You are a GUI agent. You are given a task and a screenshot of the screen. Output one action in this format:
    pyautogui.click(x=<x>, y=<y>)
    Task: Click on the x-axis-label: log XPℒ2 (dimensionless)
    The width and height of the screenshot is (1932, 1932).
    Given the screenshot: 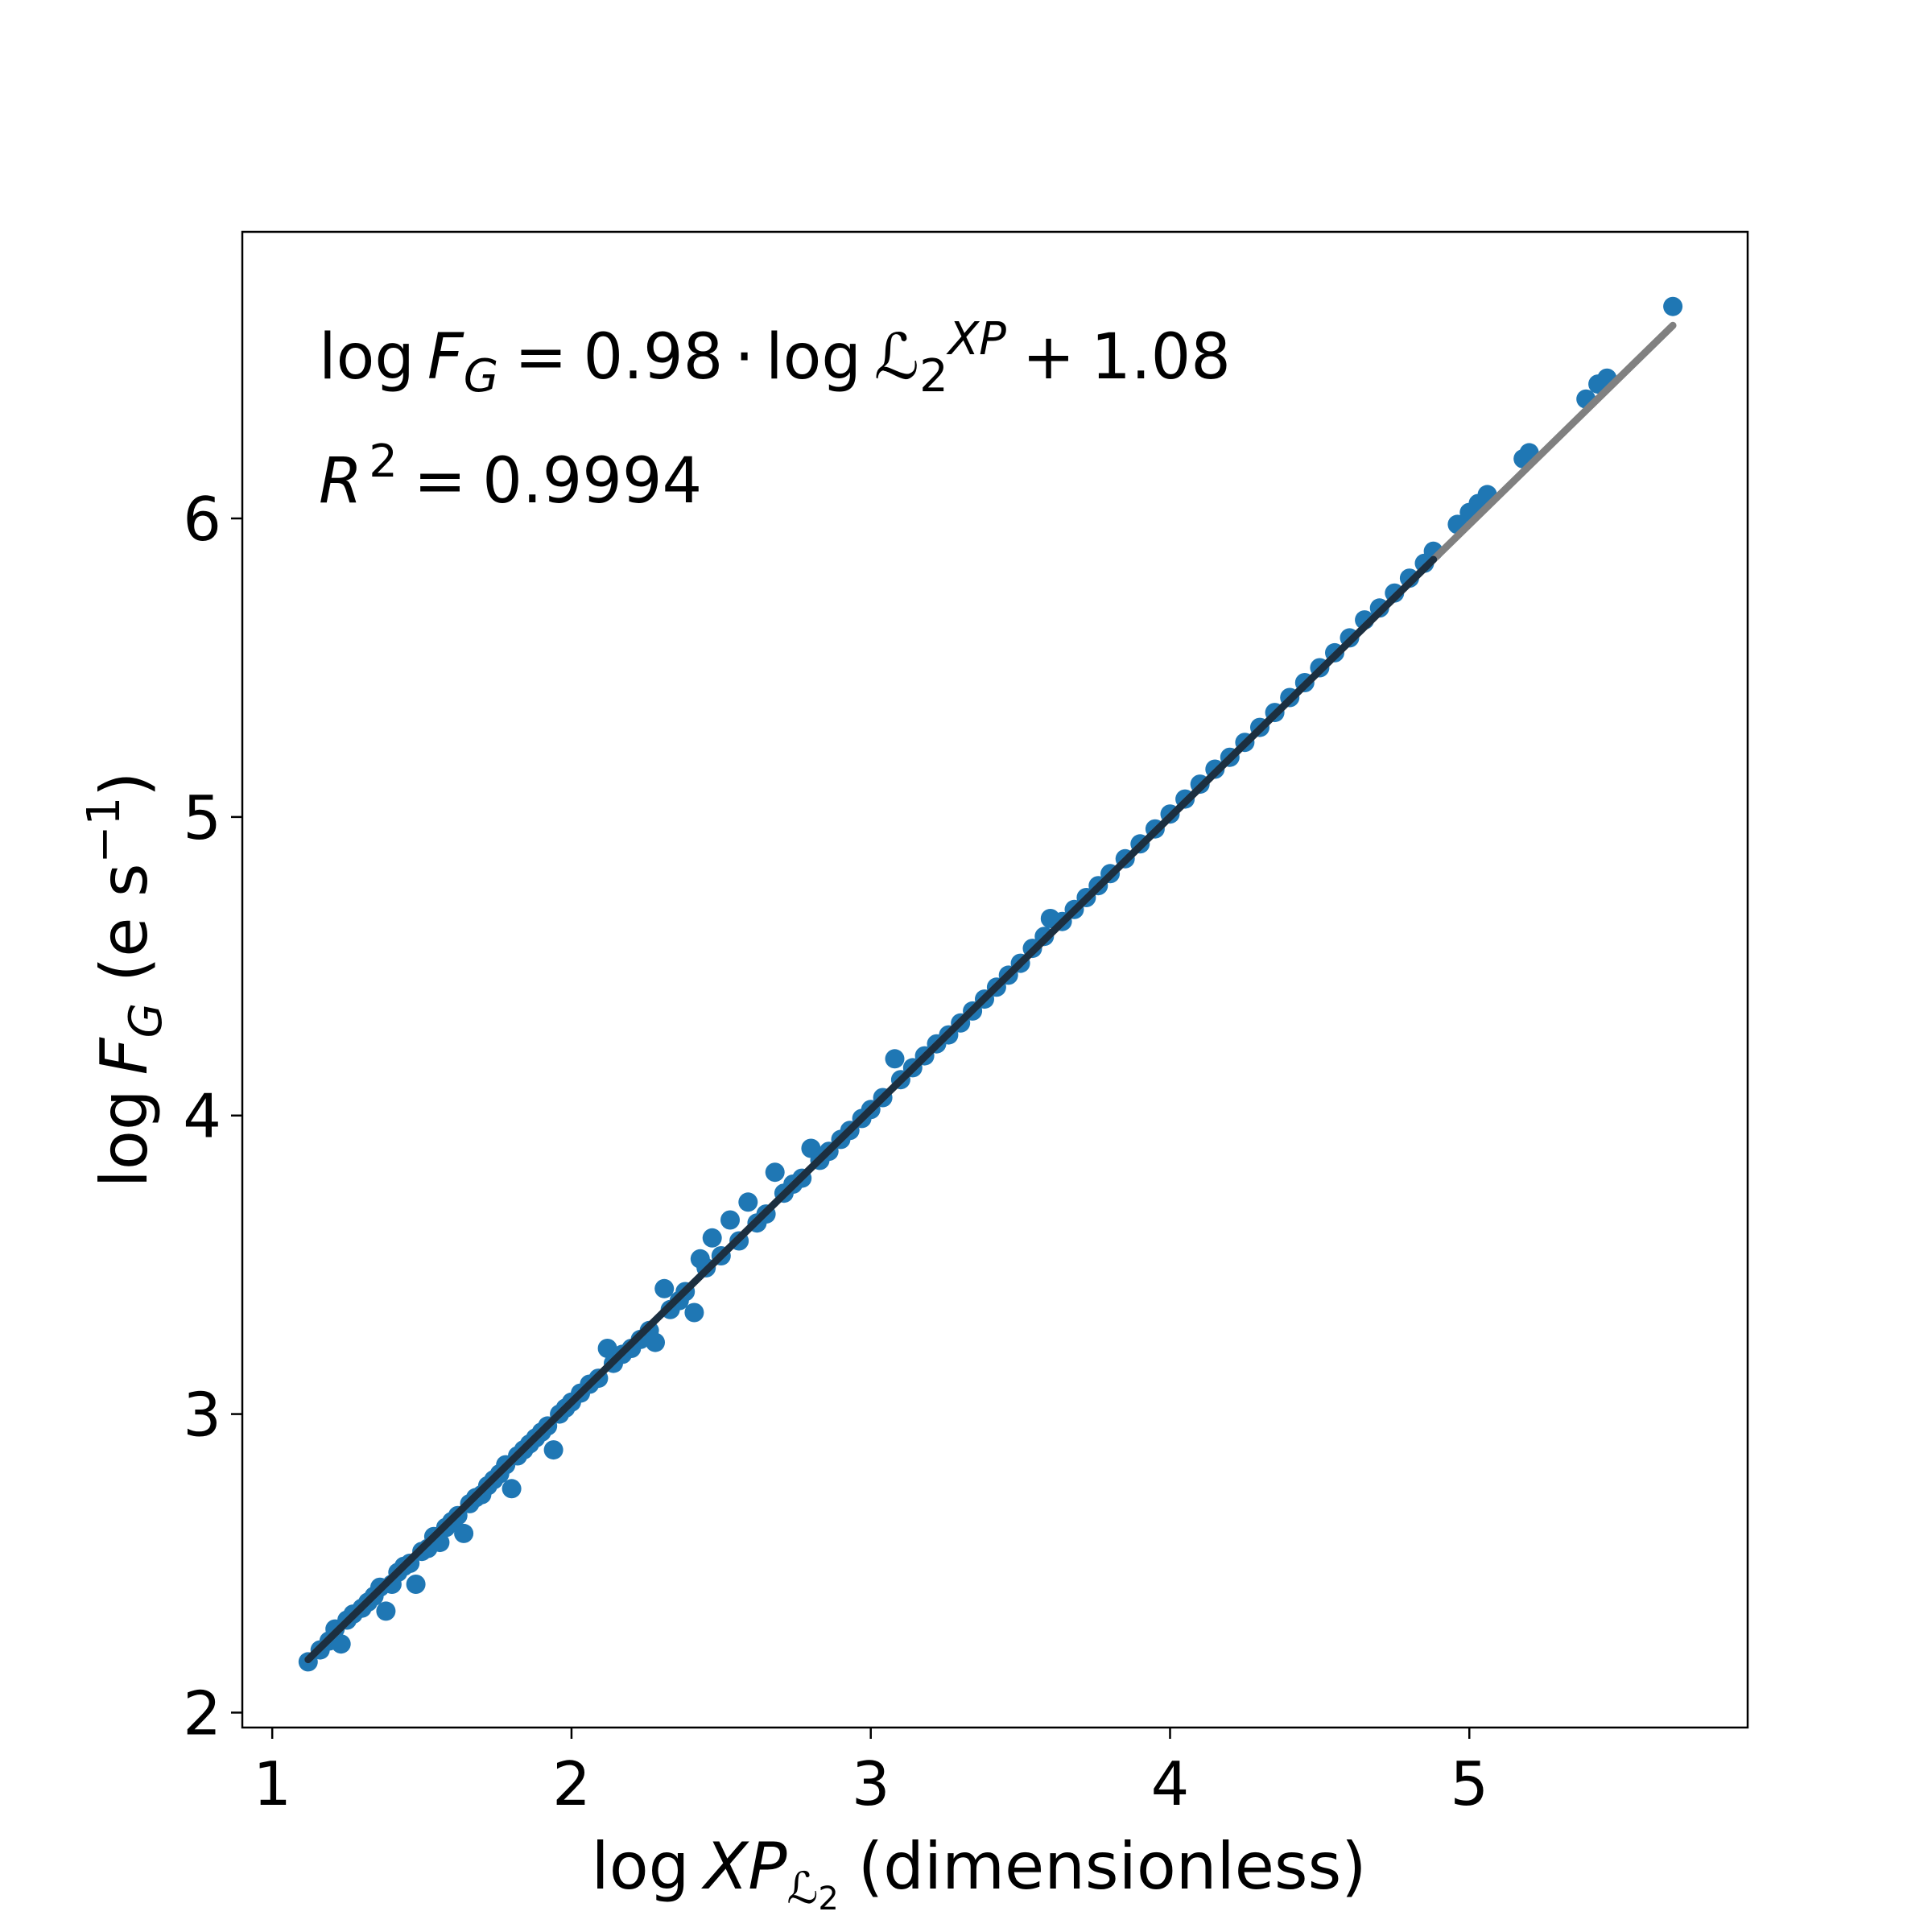 What is the action you would take?
    pyautogui.click(x=979, y=1873)
    